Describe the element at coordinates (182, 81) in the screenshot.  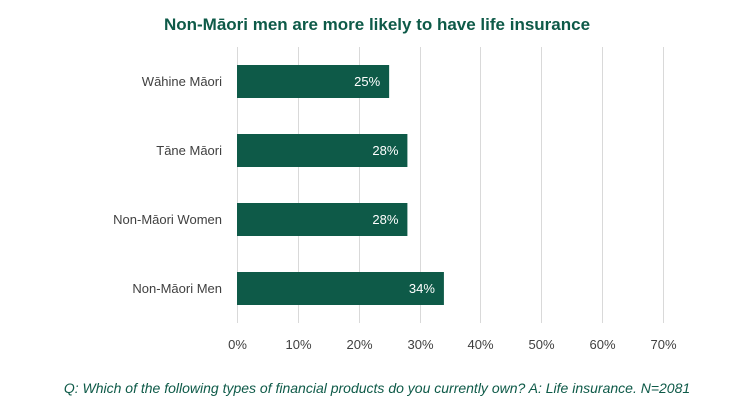
I see `category-label: Wāhine Māori` at that location.